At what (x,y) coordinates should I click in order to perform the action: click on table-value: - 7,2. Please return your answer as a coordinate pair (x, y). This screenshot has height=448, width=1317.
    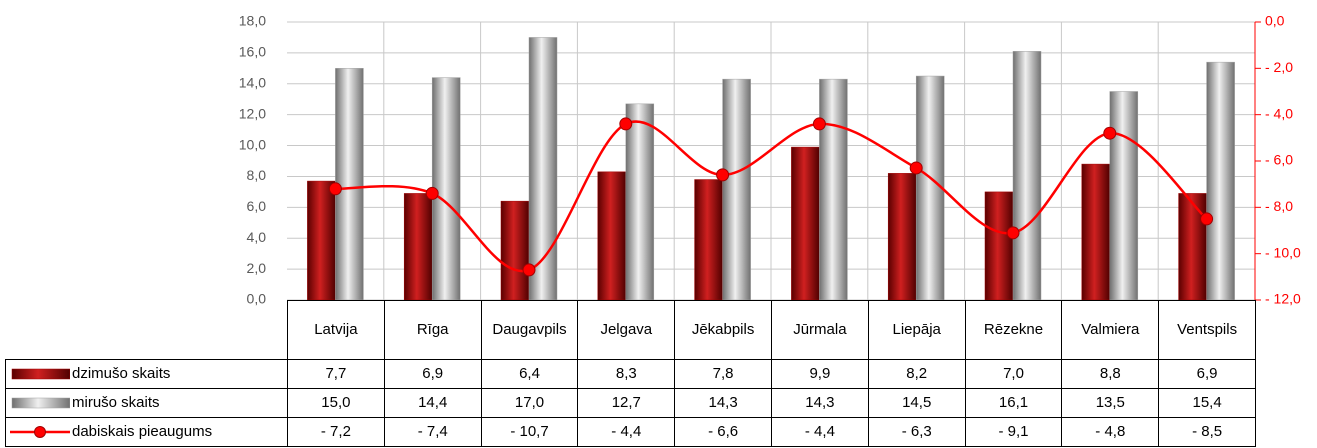
    Looking at the image, I should click on (336, 432).